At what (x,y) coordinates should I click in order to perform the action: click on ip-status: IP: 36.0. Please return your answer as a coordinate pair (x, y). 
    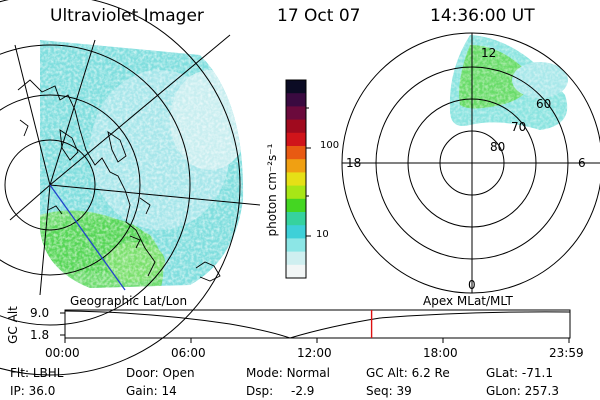
    Looking at the image, I should click on (32, 391).